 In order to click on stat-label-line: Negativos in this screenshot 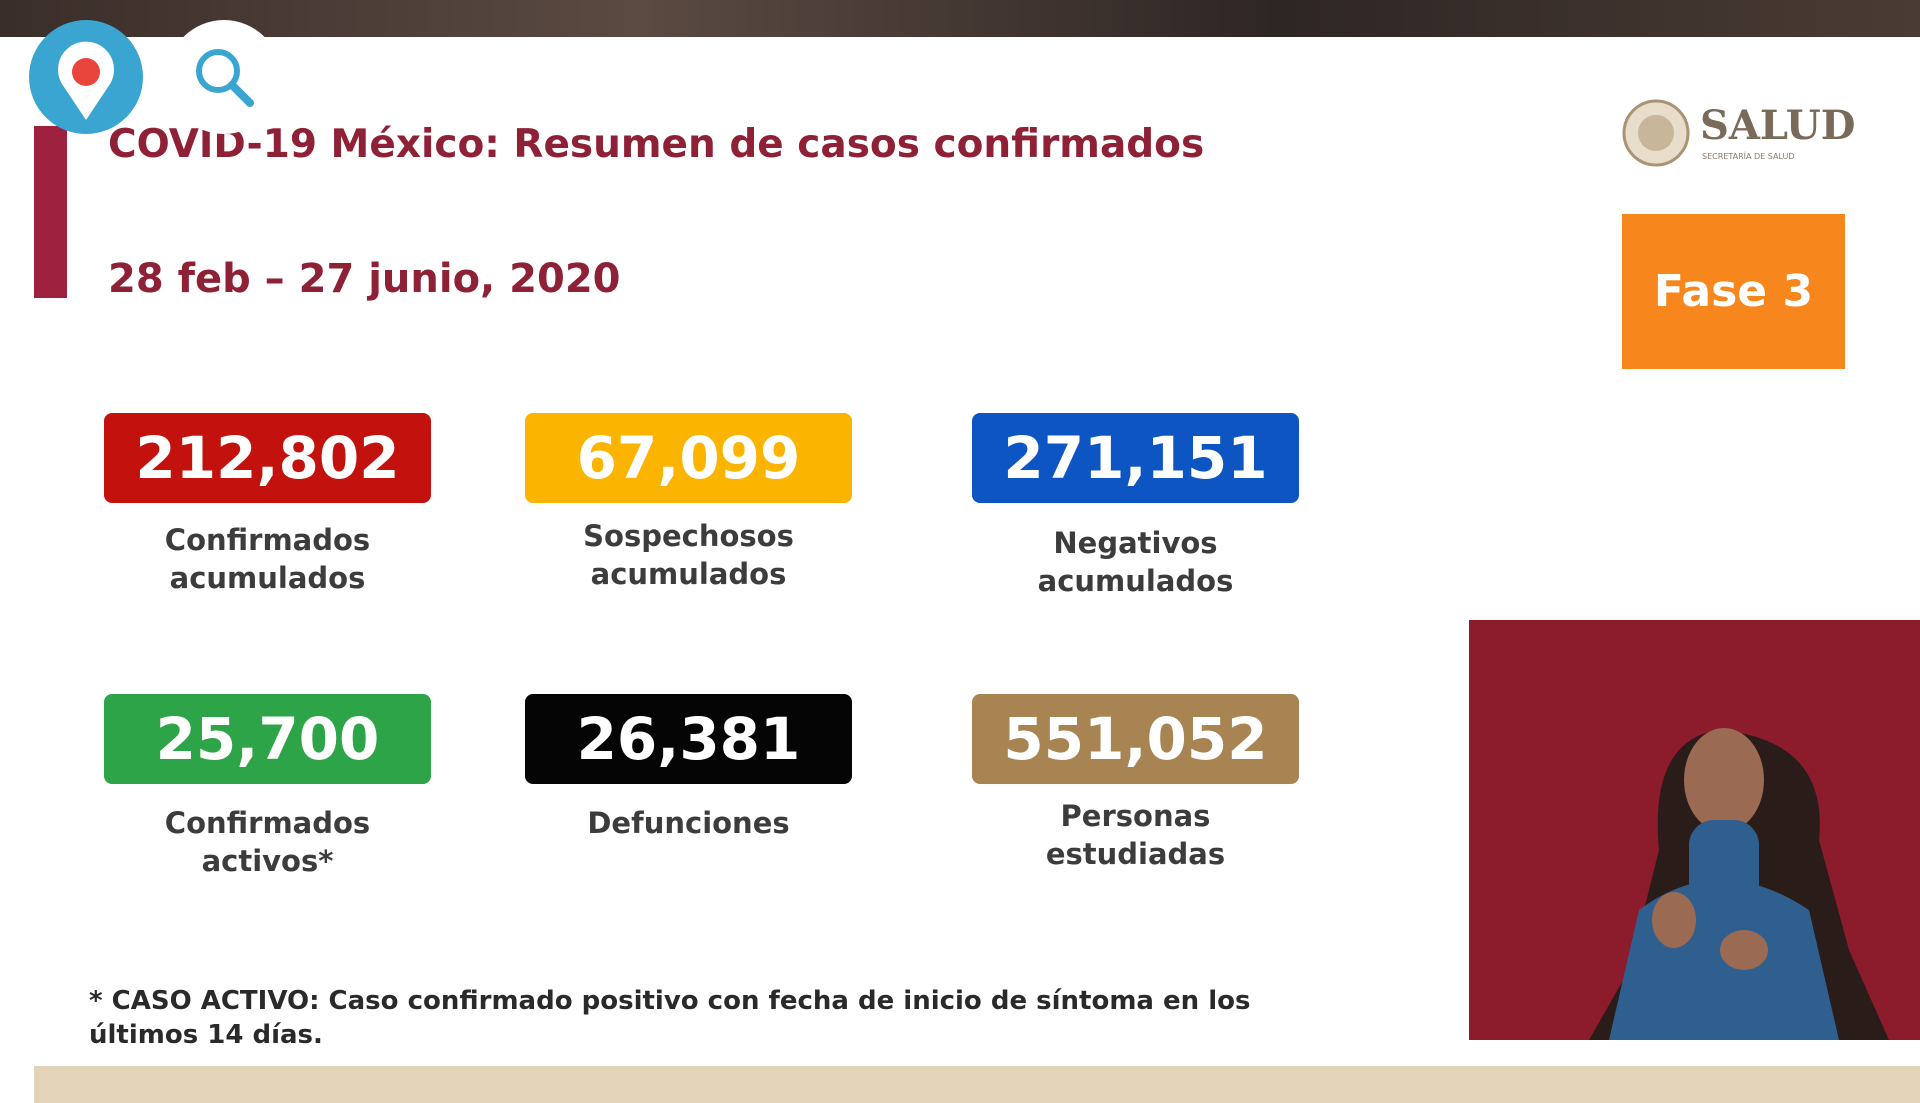, I will do `click(1135, 543)`.